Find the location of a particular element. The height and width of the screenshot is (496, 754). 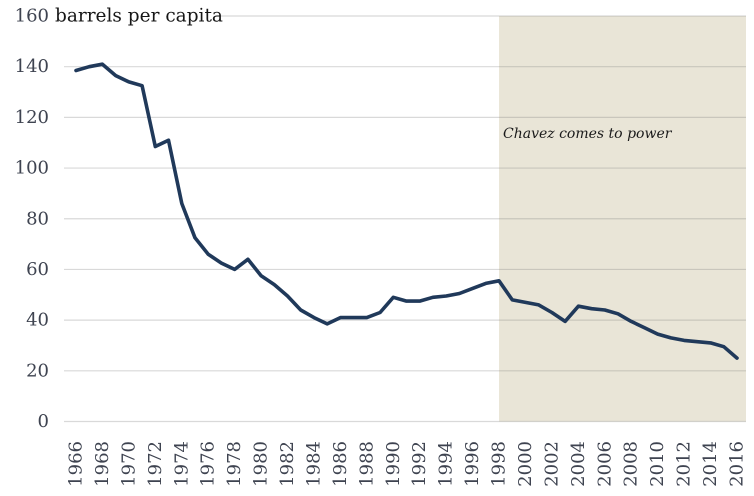

y-tick-label-0: 0 is located at coordinates (43, 421).